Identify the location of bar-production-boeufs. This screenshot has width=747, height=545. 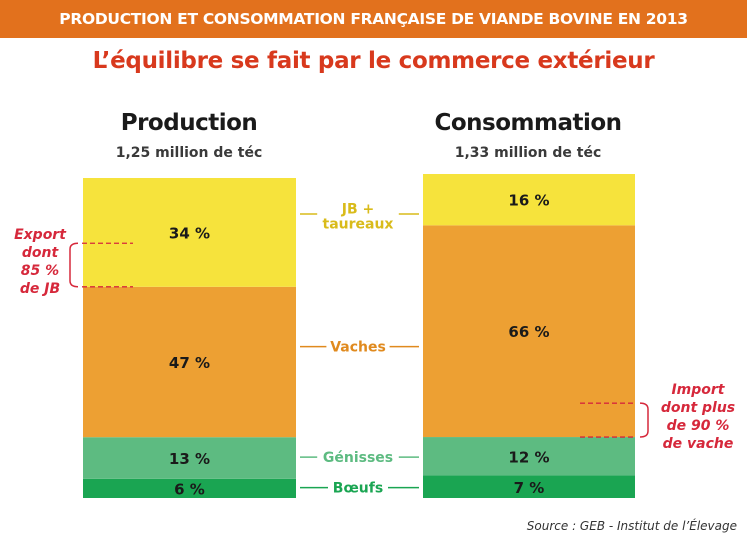
(189, 488).